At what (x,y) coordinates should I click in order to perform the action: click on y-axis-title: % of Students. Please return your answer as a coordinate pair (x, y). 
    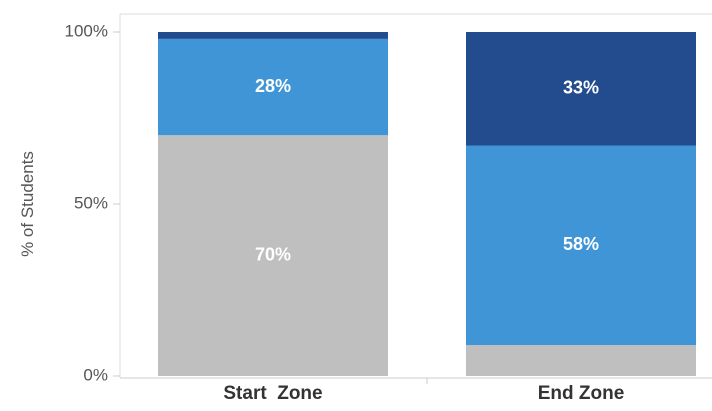
    Looking at the image, I should click on (27, 204).